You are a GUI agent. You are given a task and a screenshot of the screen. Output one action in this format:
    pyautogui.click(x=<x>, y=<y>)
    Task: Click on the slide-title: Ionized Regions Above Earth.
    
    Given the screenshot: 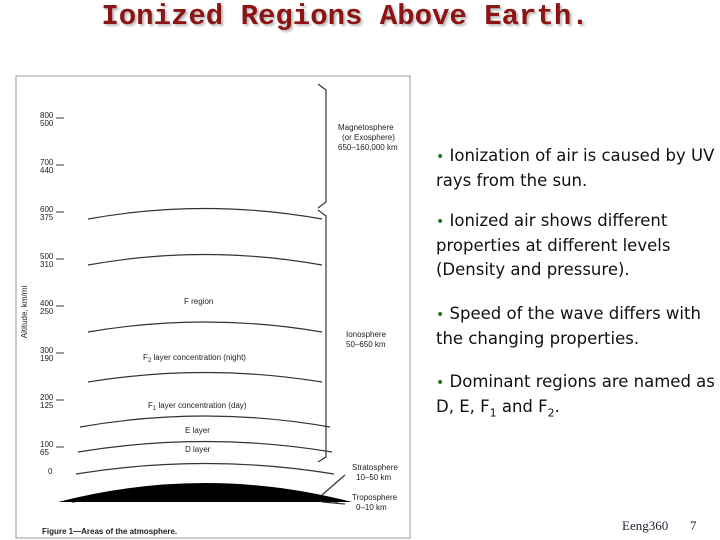 What is the action you would take?
    pyautogui.click(x=345, y=16)
    